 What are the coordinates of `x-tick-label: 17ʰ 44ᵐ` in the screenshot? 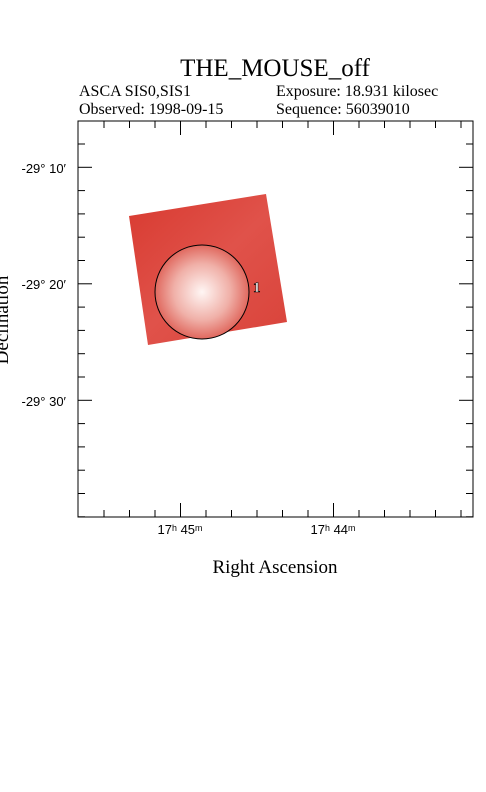 It's located at (333, 529).